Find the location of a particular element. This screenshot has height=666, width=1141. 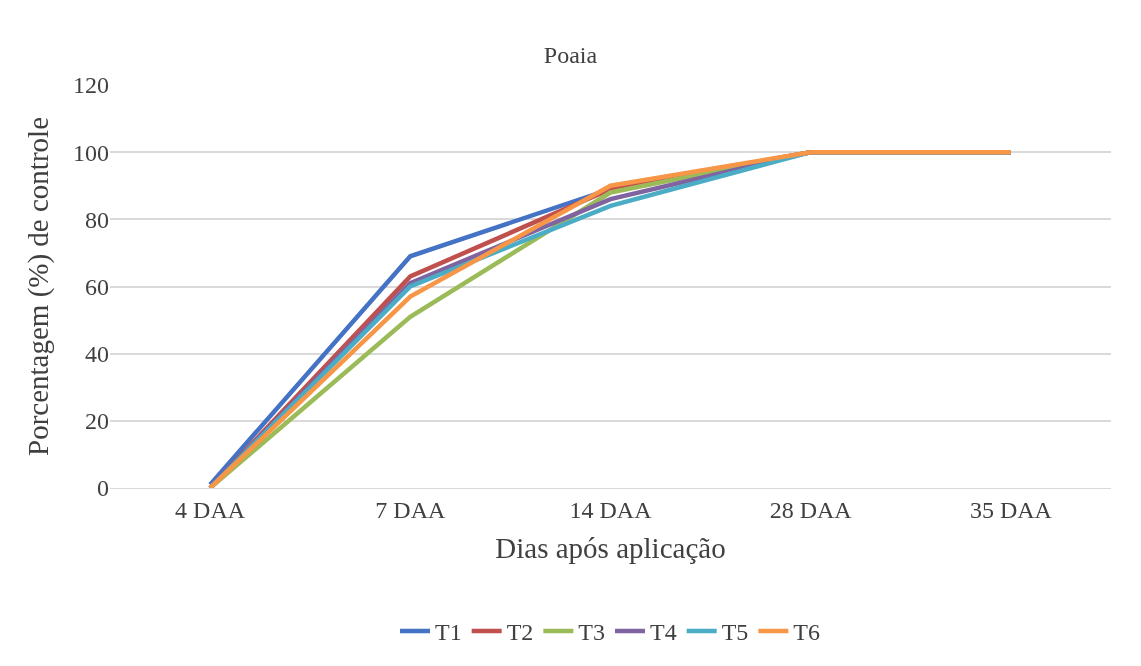

x-tick-label: 28 DAA is located at coordinates (811, 509).